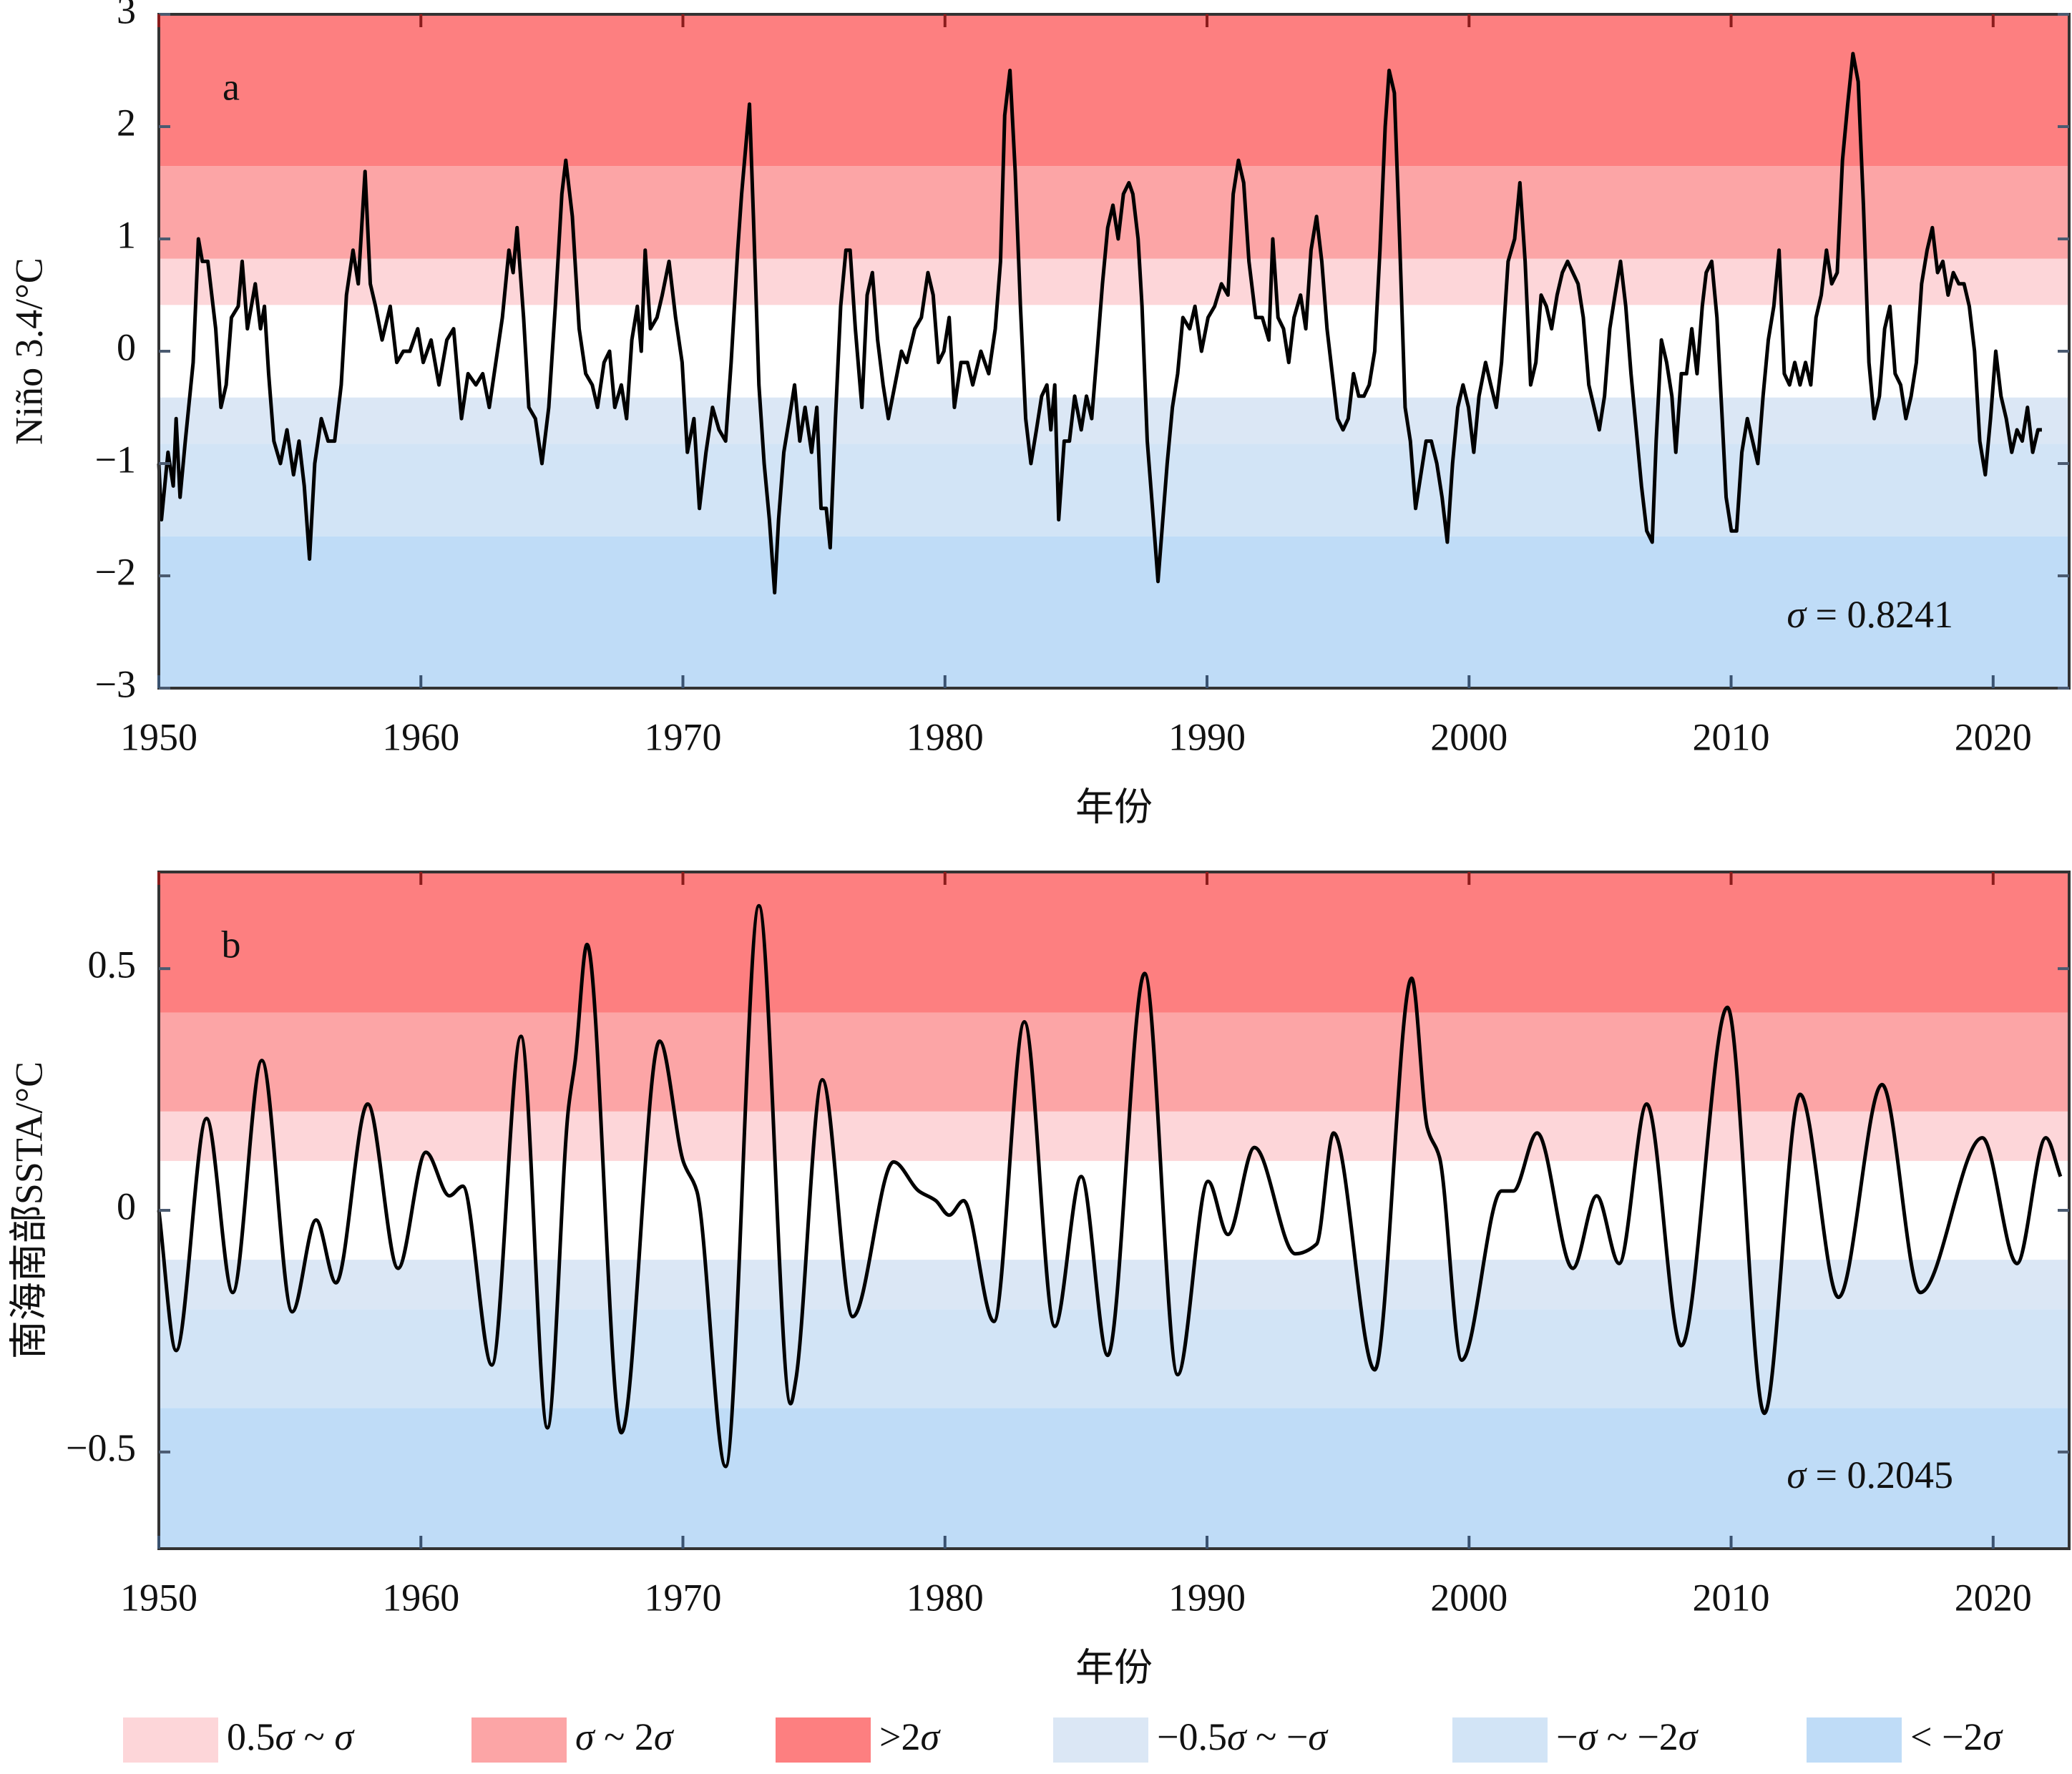 The width and height of the screenshot is (2072, 1774). What do you see at coordinates (1870, 1475) in the screenshot?
I see `sigma-label: σ = 0.2045` at bounding box center [1870, 1475].